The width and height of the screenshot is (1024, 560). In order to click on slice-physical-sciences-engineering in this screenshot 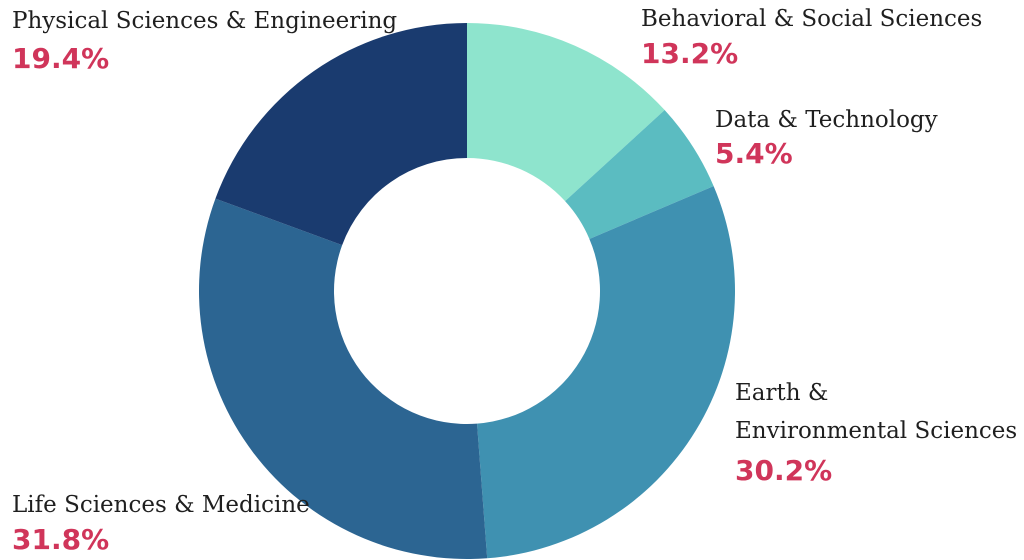, I will do `click(341, 134)`.